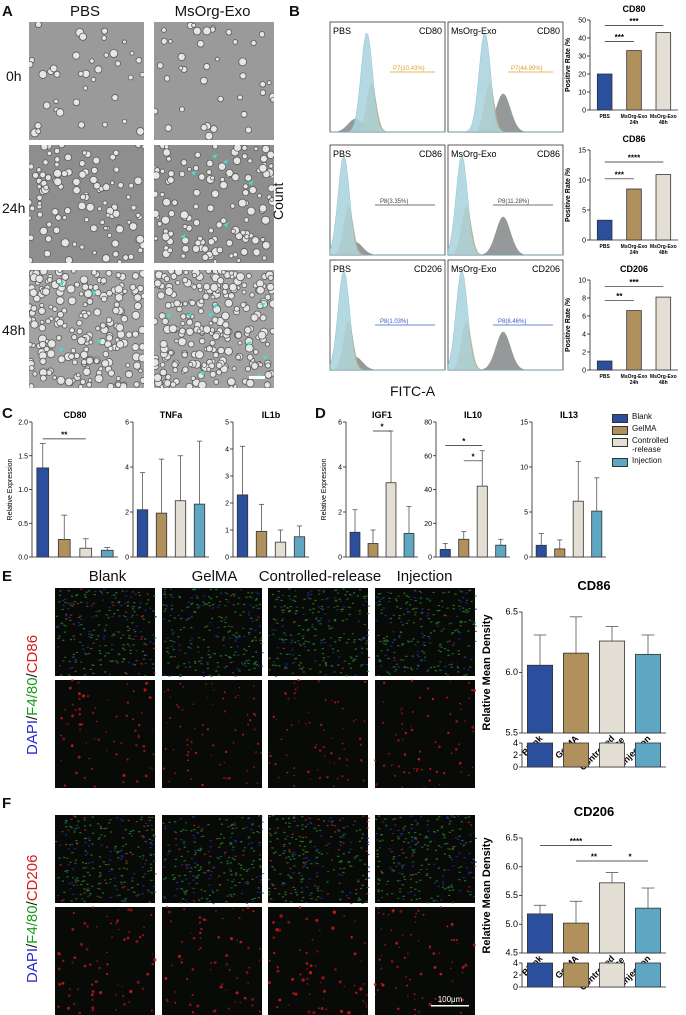  I want to click on flow-count-label: Count, so click(278, 201).